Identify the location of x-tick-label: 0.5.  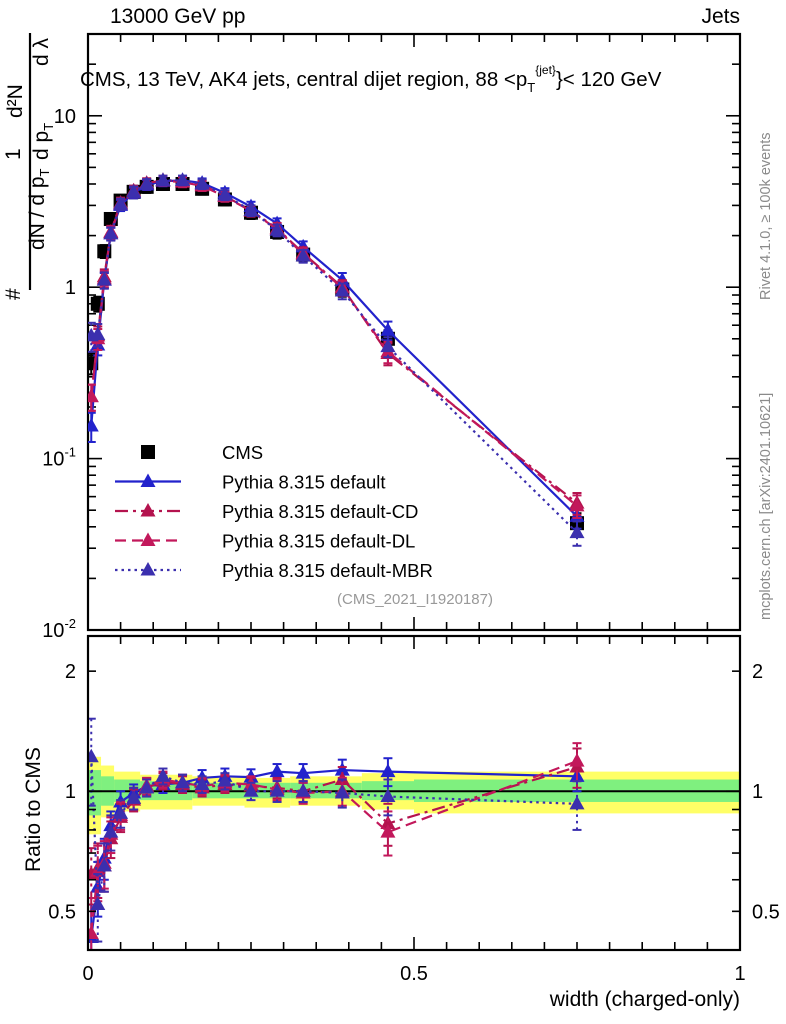
(414, 974).